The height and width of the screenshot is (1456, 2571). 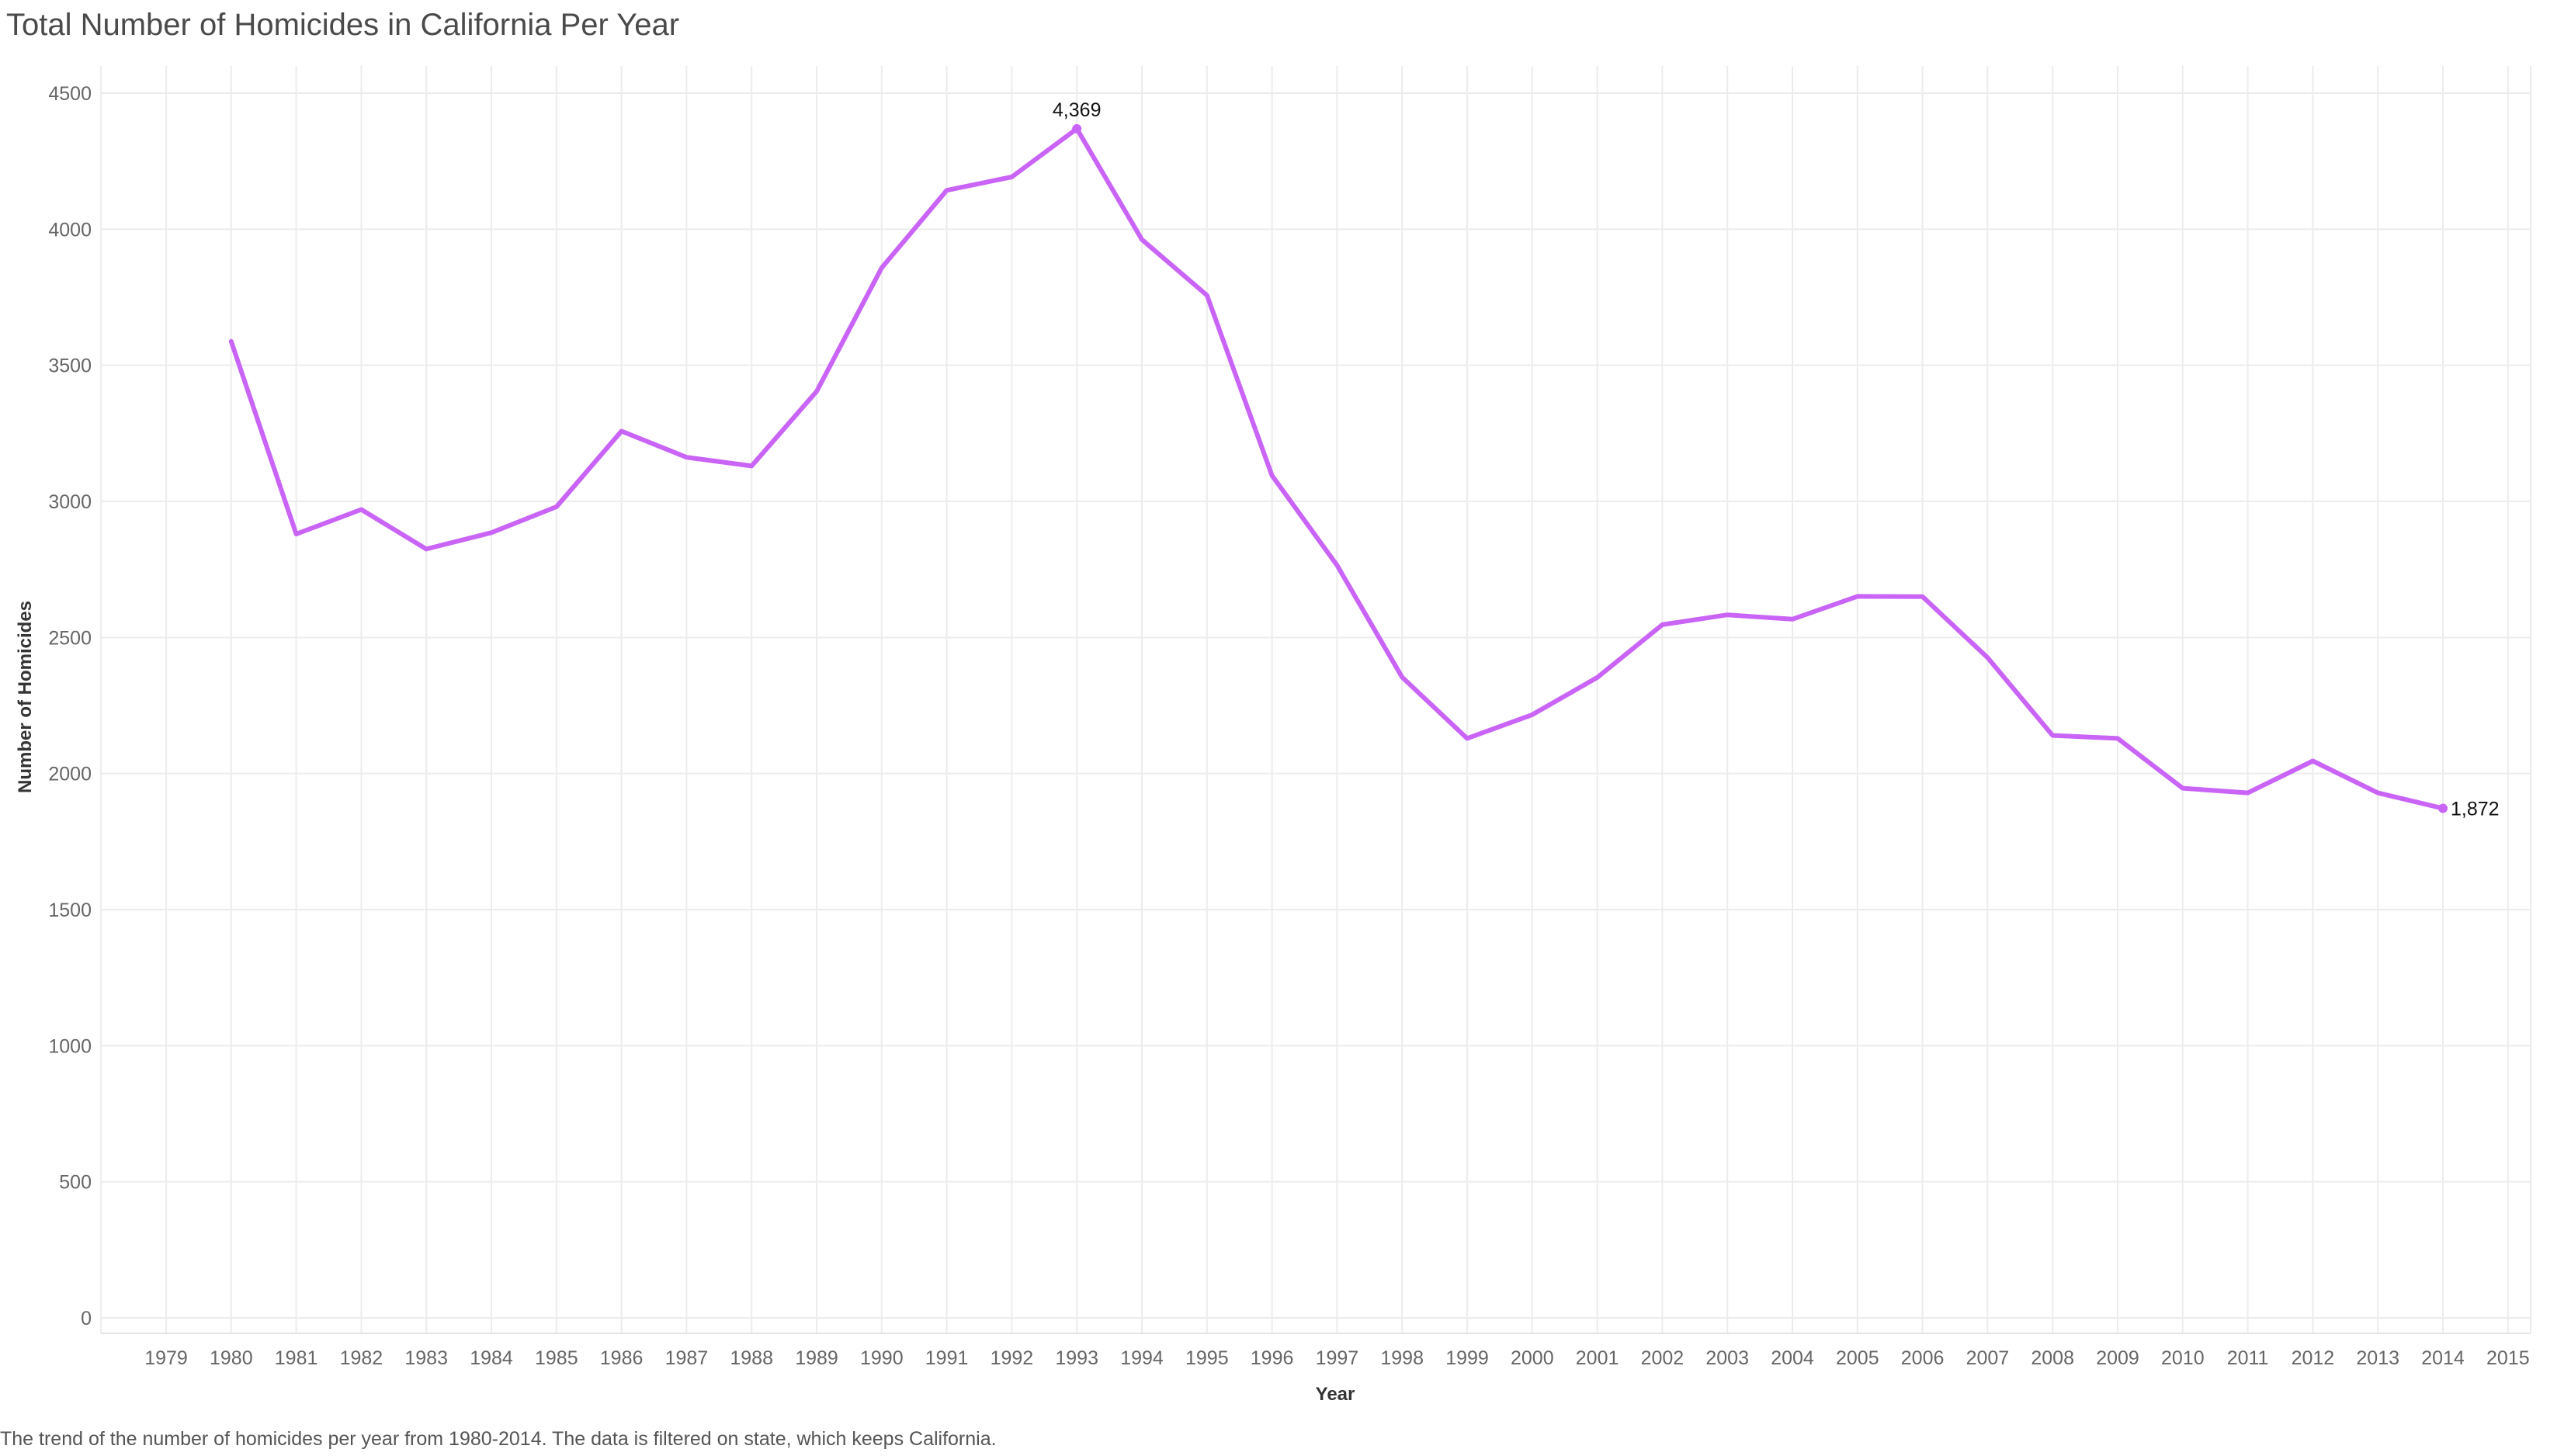 I want to click on annotation-label: 4,369, so click(x=1077, y=110).